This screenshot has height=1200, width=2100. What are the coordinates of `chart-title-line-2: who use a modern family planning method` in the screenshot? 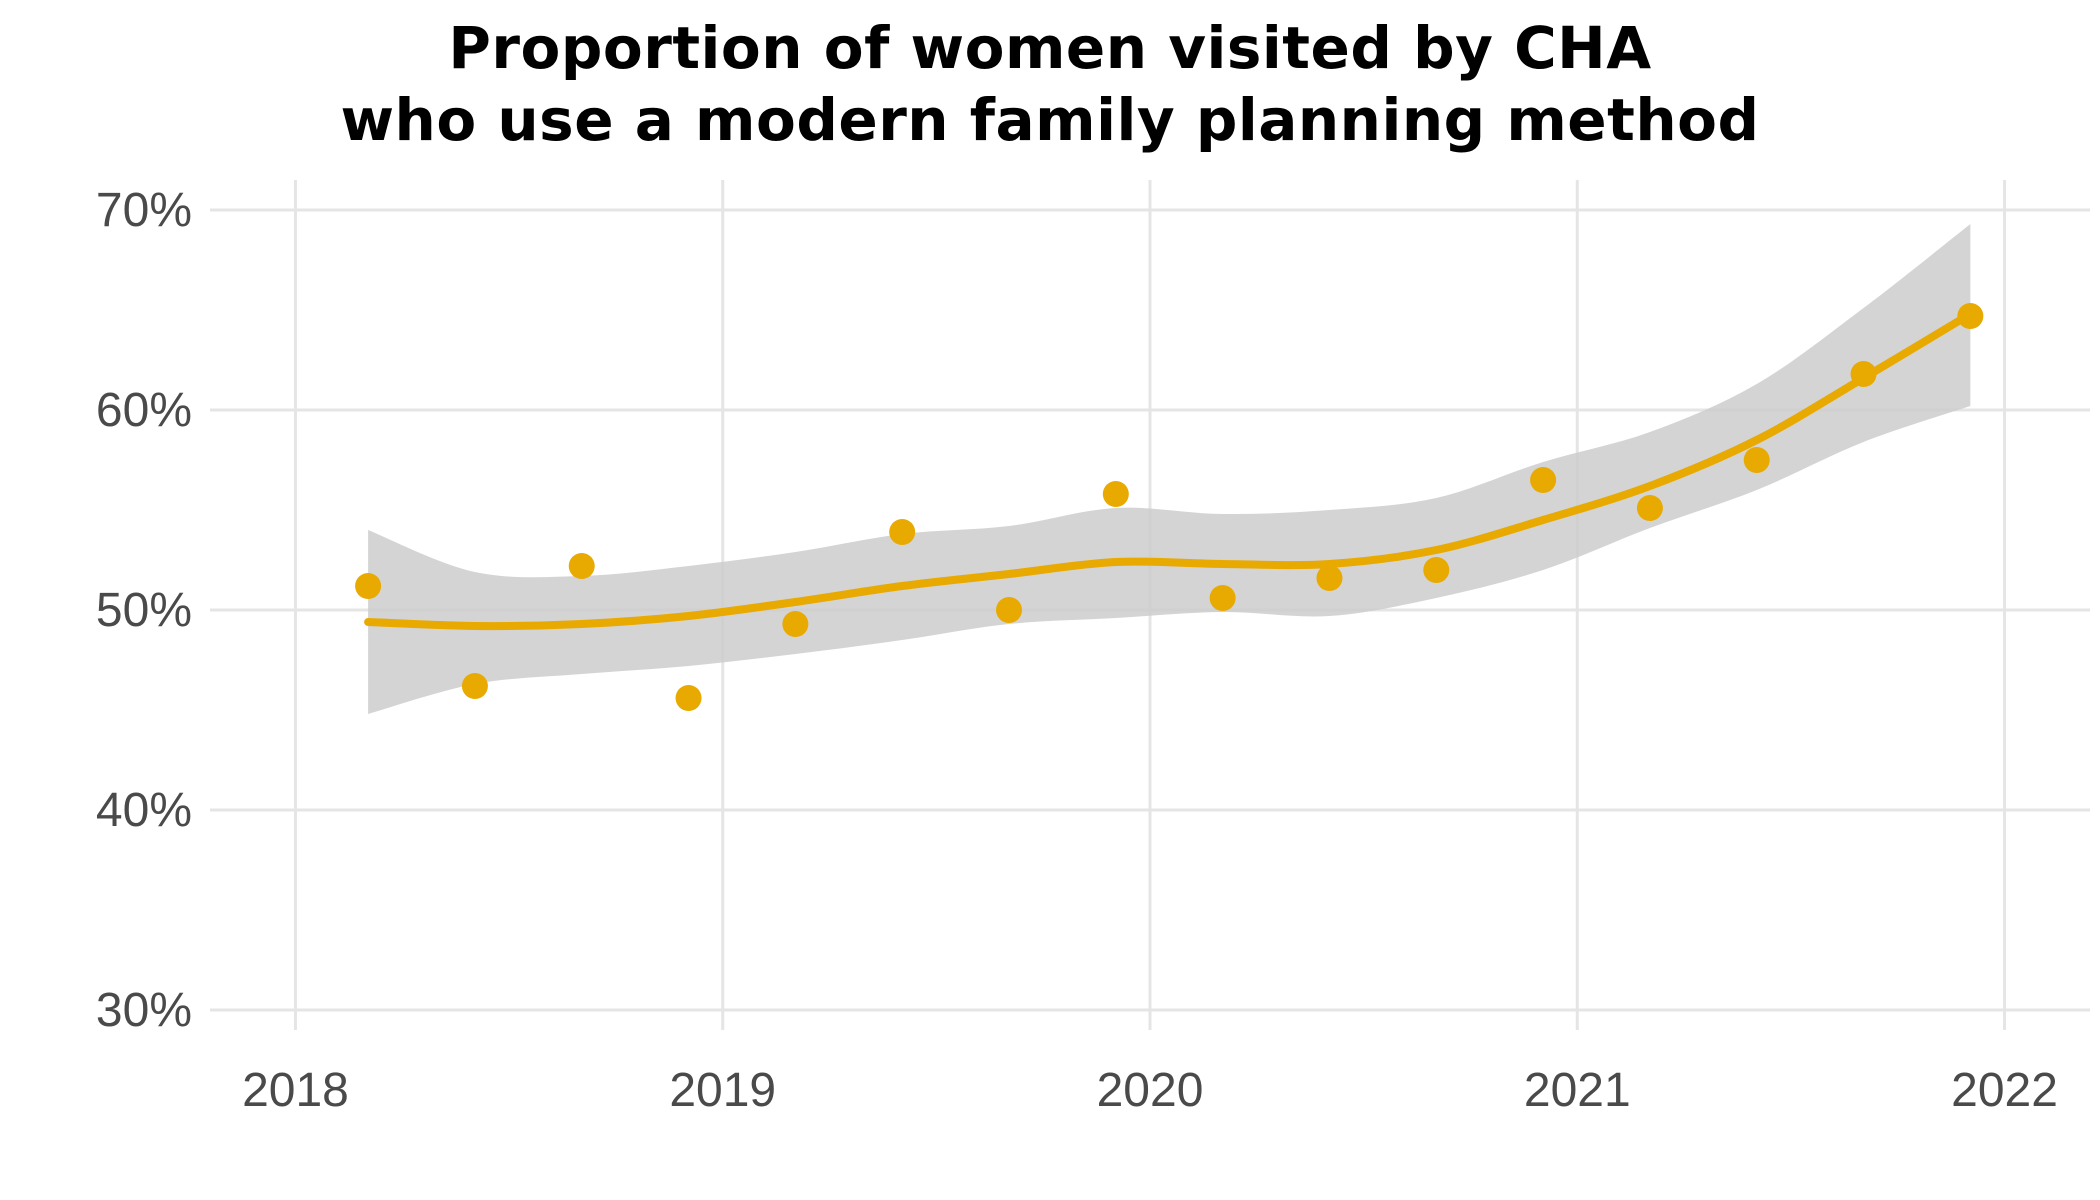 It's located at (1050, 120).